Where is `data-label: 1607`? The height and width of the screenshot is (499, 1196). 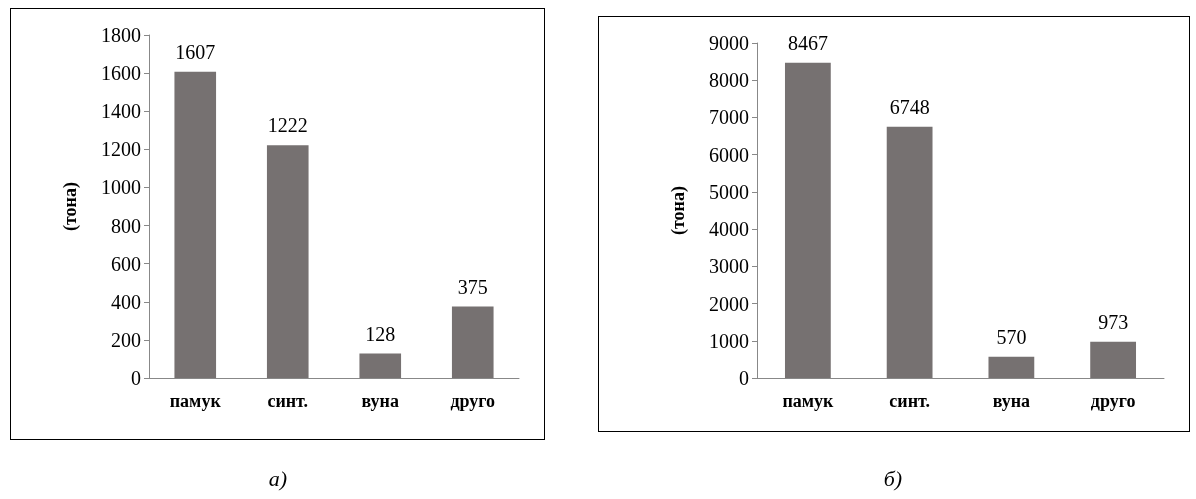 data-label: 1607 is located at coordinates (195, 51).